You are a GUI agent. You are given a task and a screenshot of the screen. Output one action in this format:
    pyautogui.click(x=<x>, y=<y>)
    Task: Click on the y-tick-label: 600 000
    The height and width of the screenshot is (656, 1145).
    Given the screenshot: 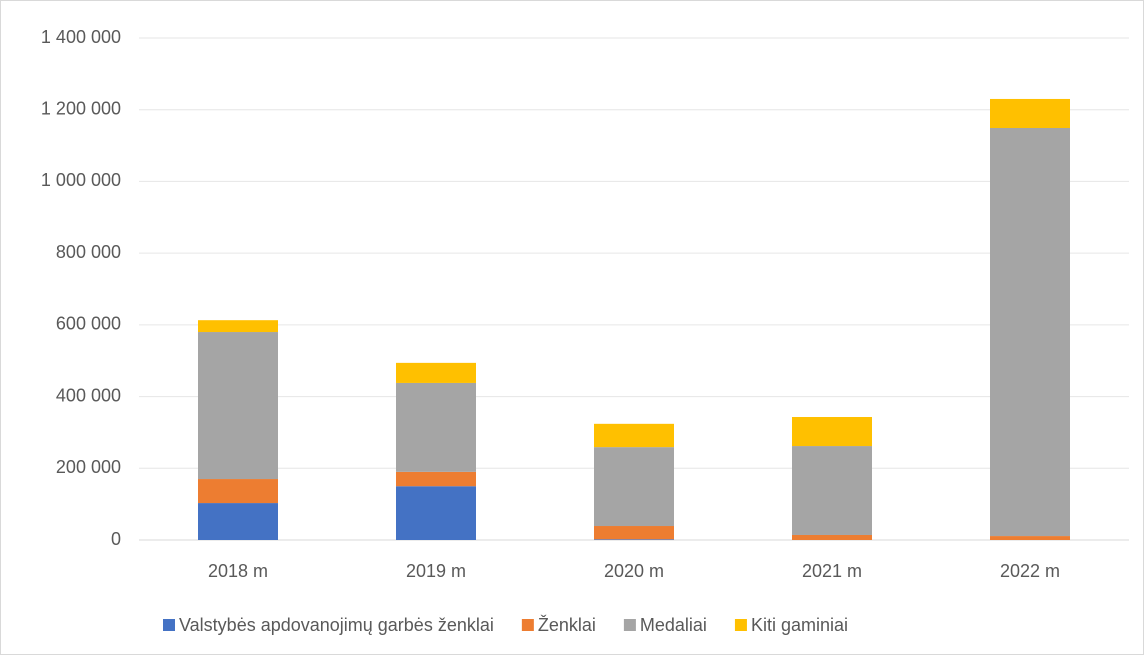 What is the action you would take?
    pyautogui.click(x=88, y=324)
    